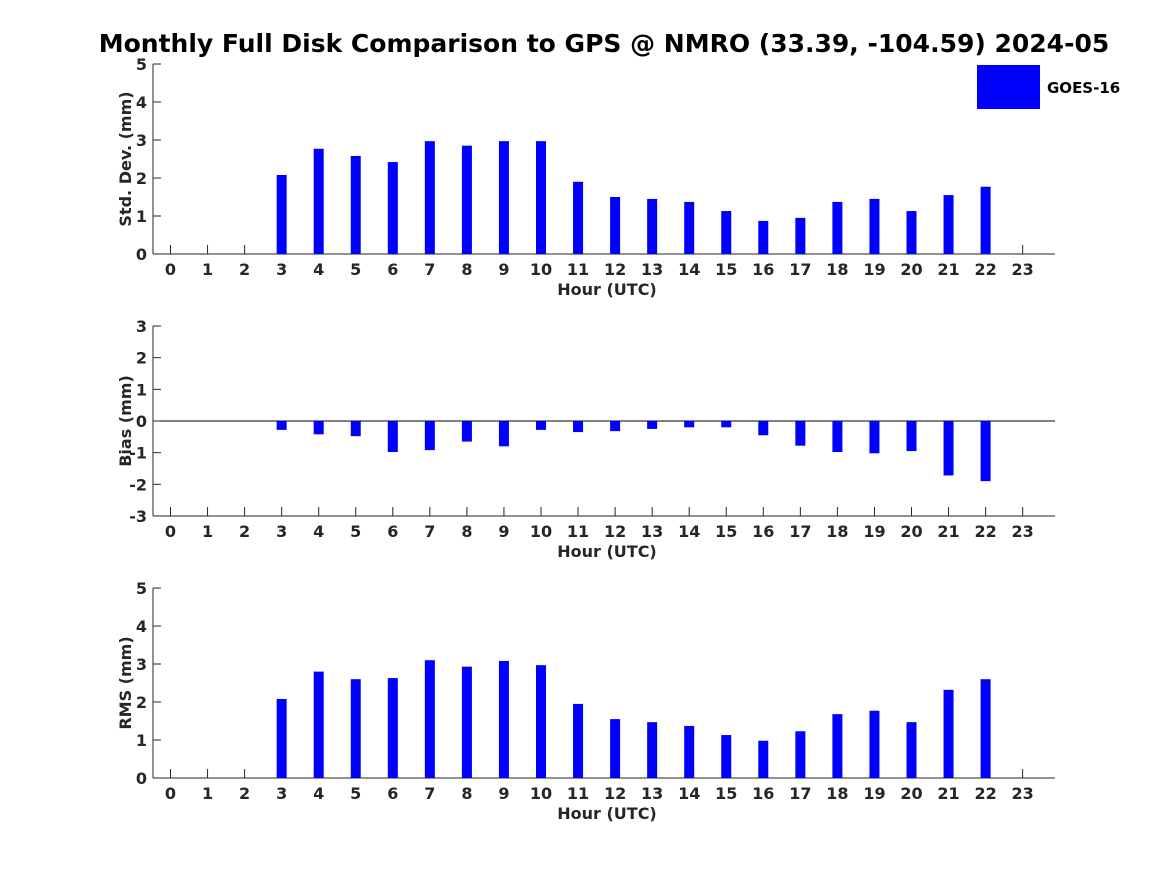 The height and width of the screenshot is (875, 1167). I want to click on y-tick-label: 5, so click(141, 588).